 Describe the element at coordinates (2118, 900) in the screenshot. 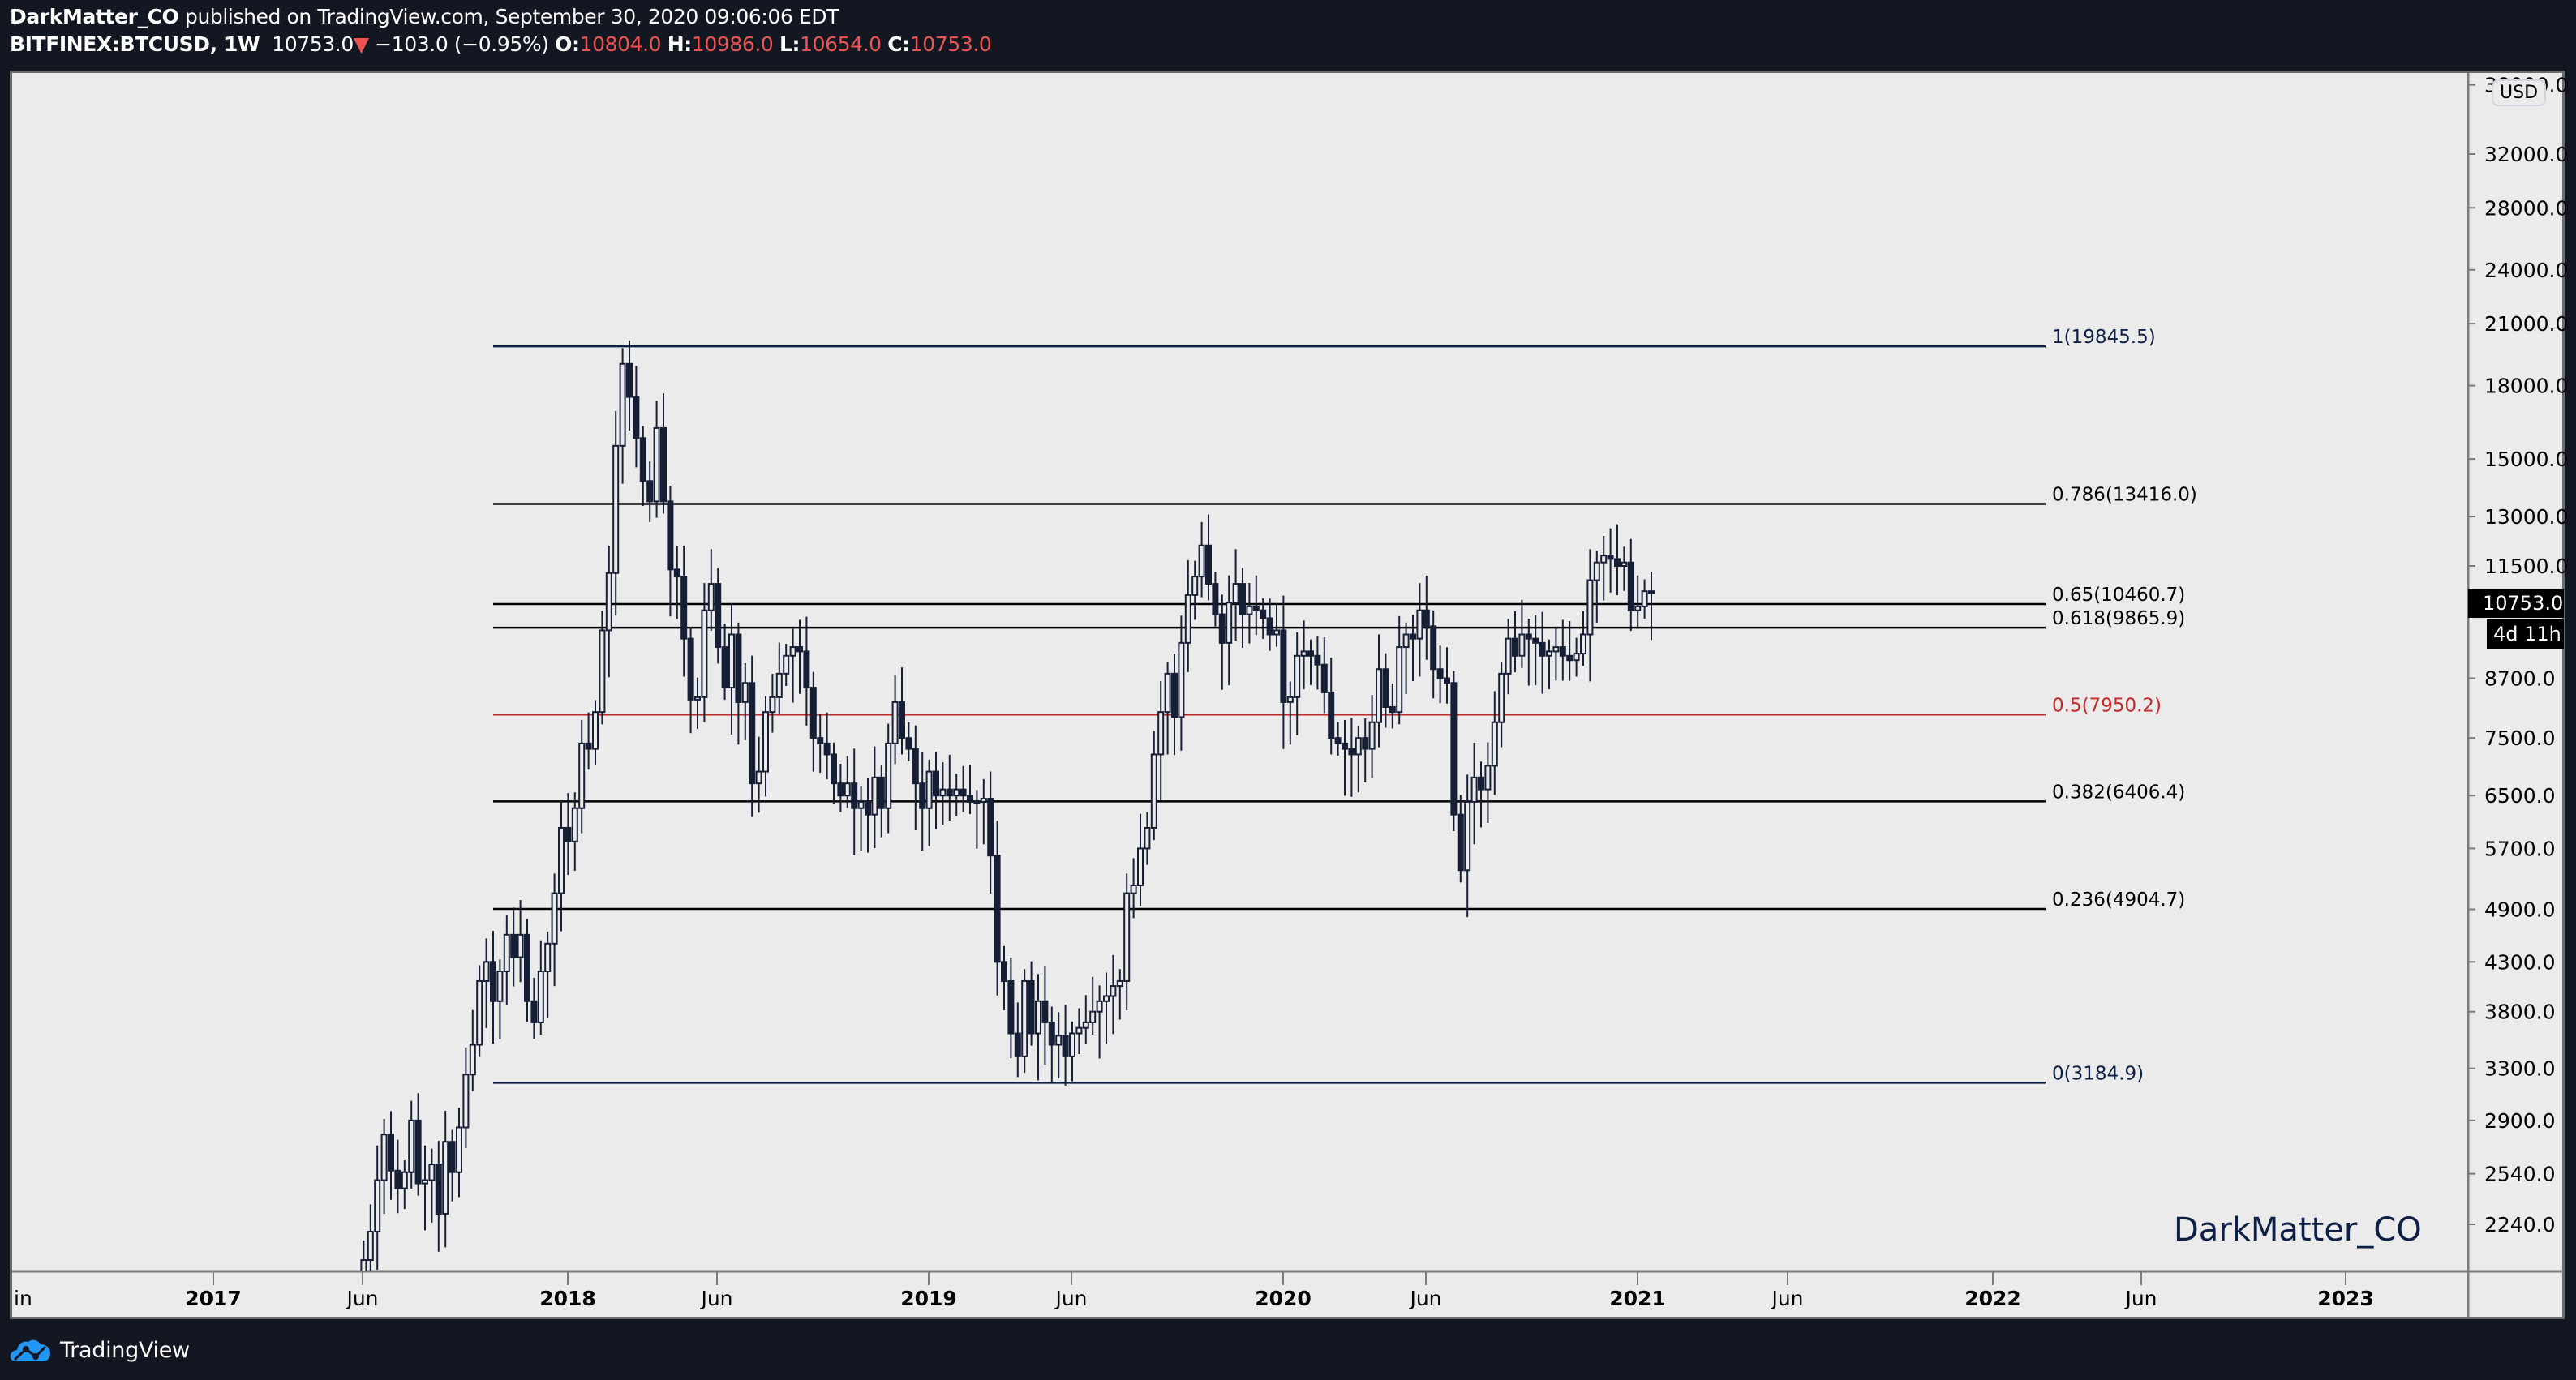

I see `fib-level-label: 0.236(4904.7)` at that location.